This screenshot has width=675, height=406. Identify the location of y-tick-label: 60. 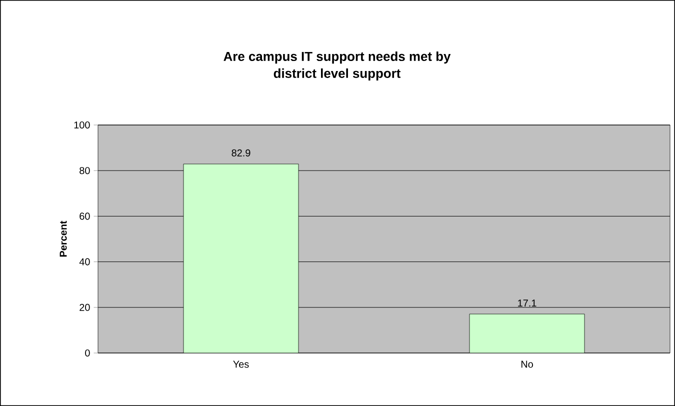
(85, 216).